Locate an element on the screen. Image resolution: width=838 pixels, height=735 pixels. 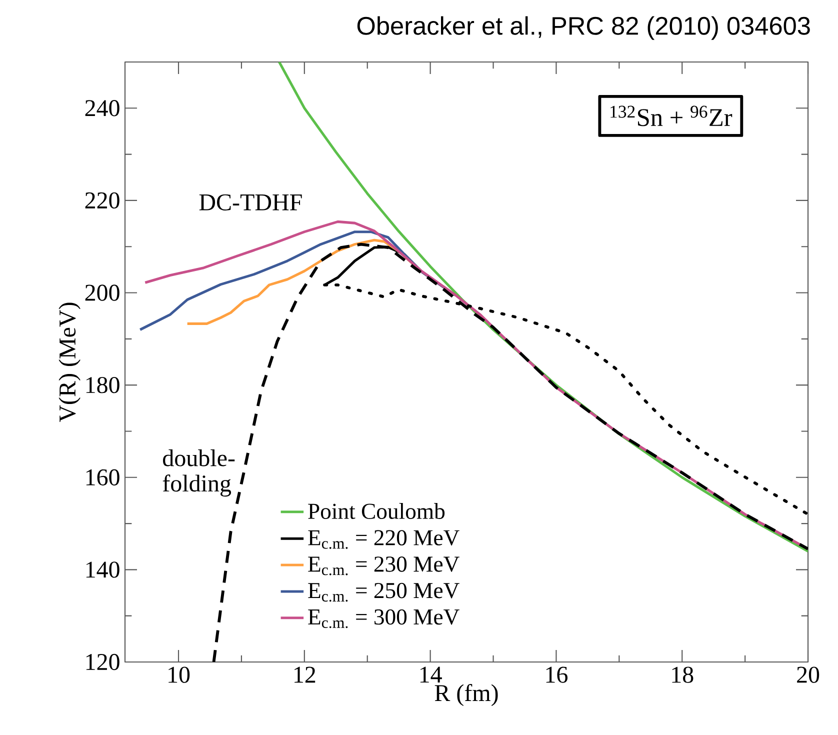
x-tick-label: 12 is located at coordinates (305, 674).